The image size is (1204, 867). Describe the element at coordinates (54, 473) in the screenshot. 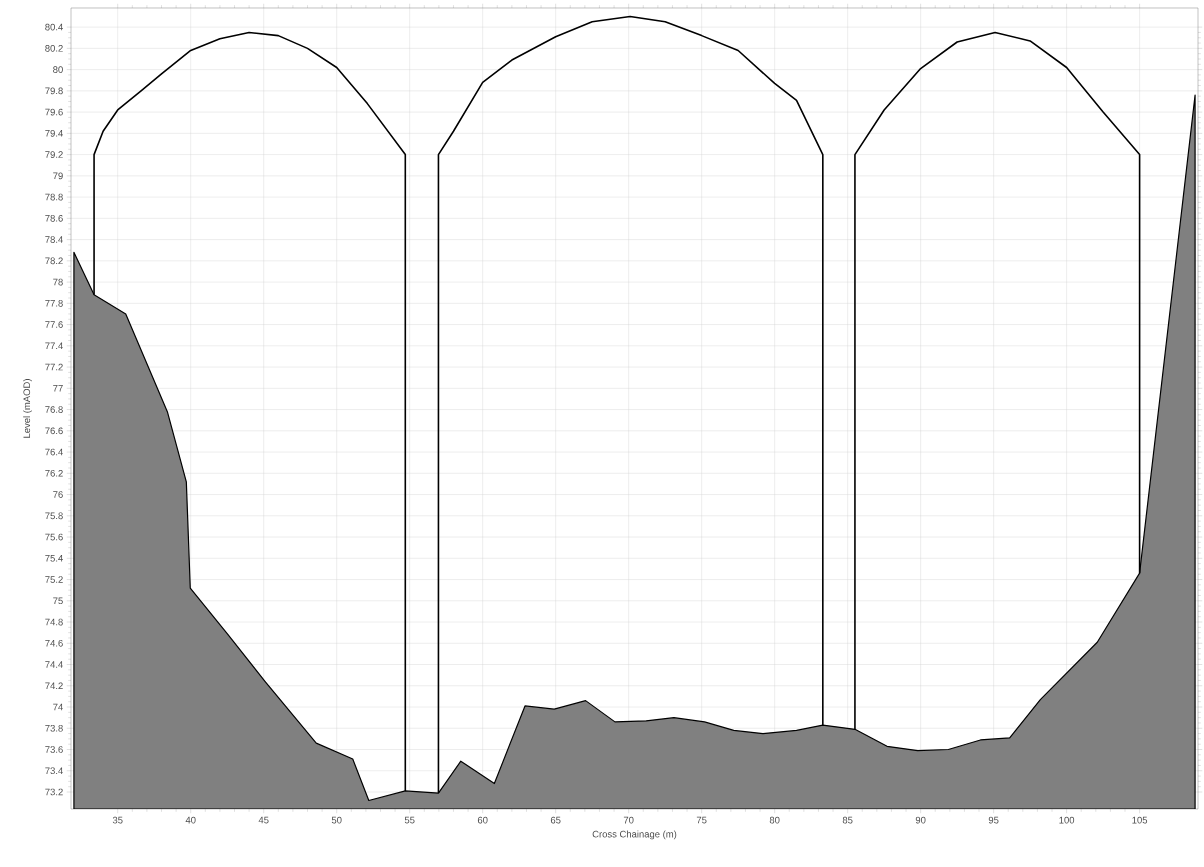

I see `y-tick-label: 76.2` at that location.